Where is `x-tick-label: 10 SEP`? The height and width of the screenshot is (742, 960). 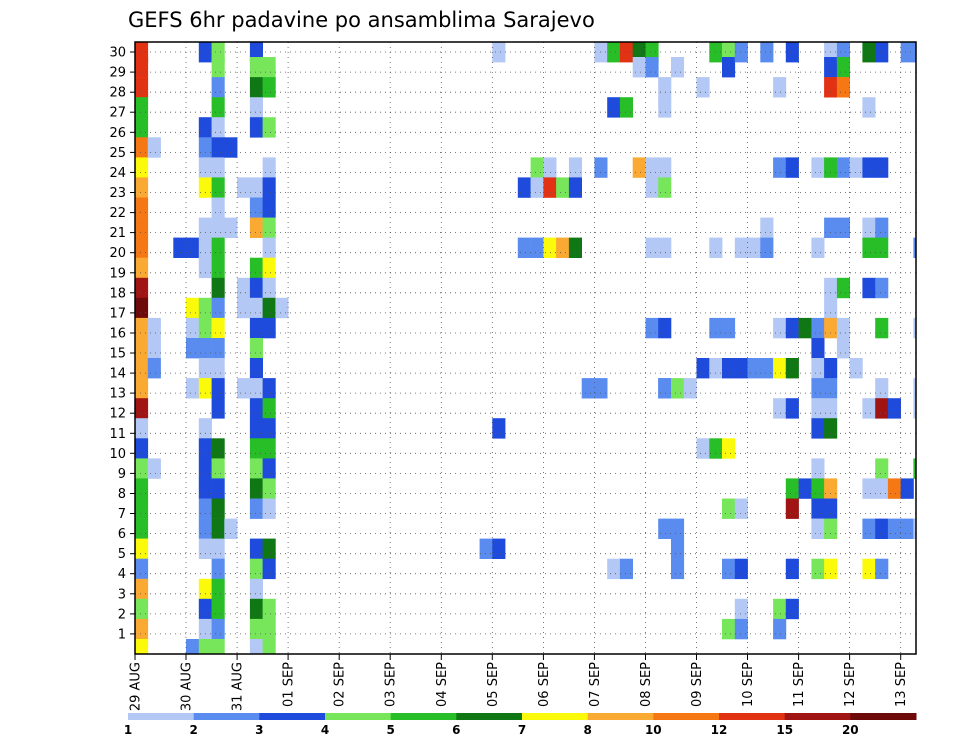
x-tick-label: 10 SEP is located at coordinates (748, 684).